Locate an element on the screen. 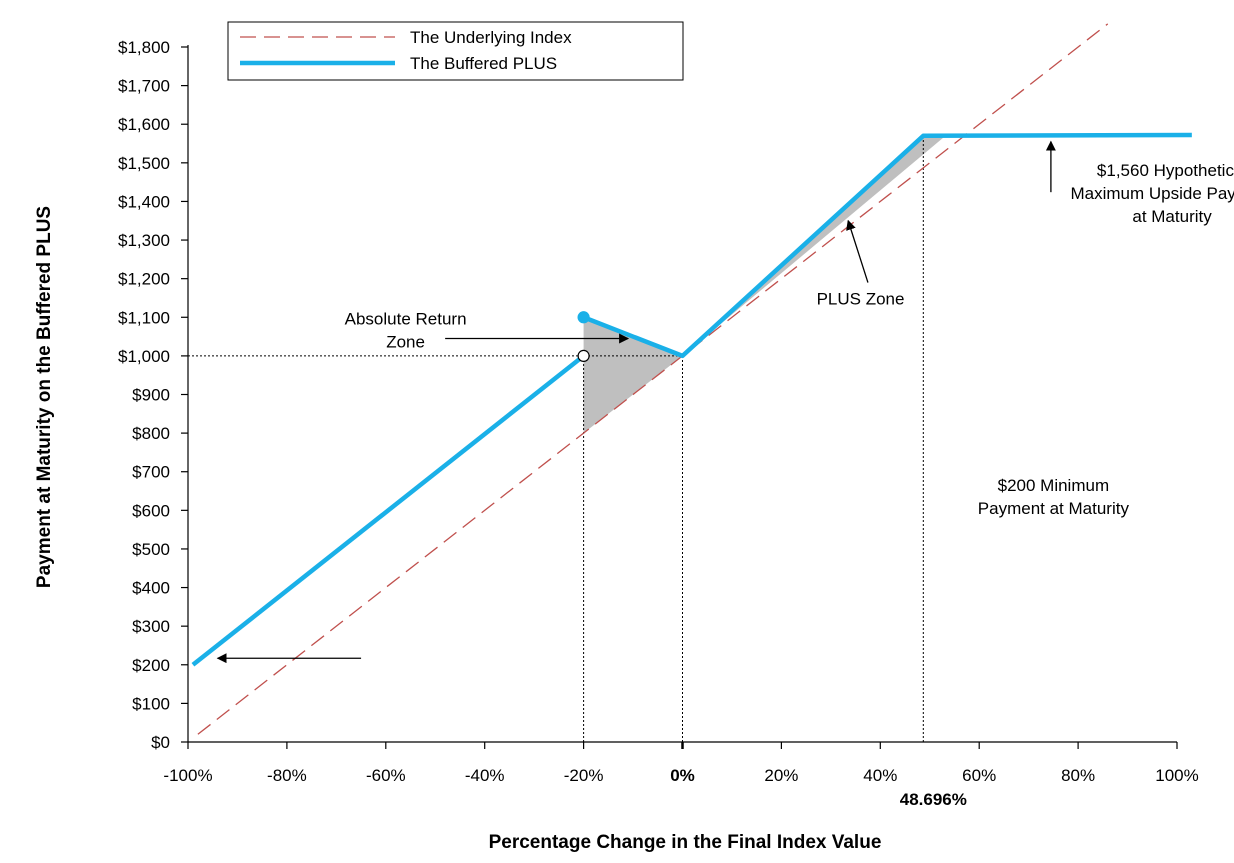 This screenshot has height=863, width=1234. x-tick-label: -100% is located at coordinates (187, 775).